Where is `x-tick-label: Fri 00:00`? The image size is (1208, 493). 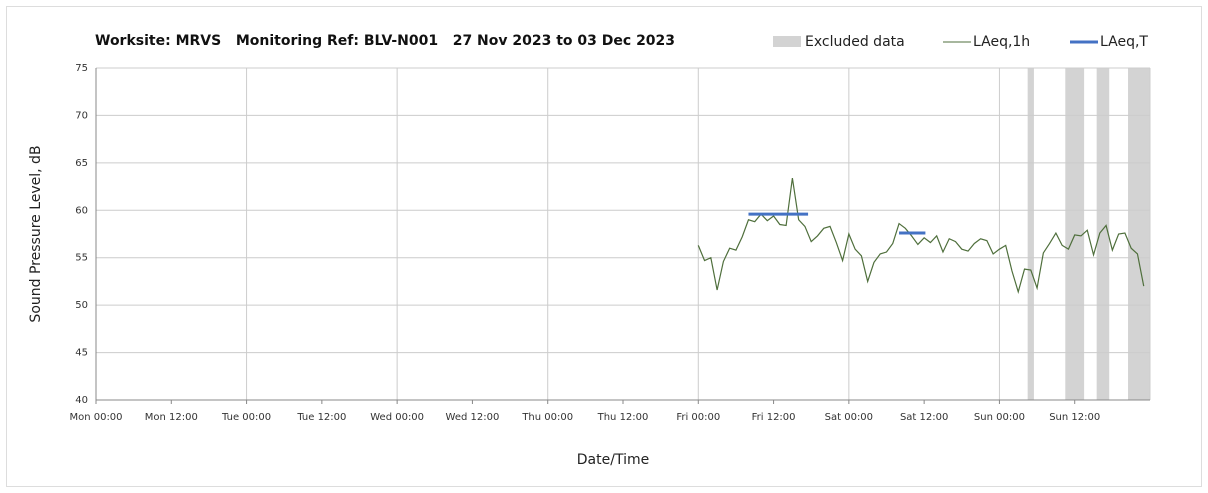 x-tick-label: Fri 00:00 is located at coordinates (698, 417).